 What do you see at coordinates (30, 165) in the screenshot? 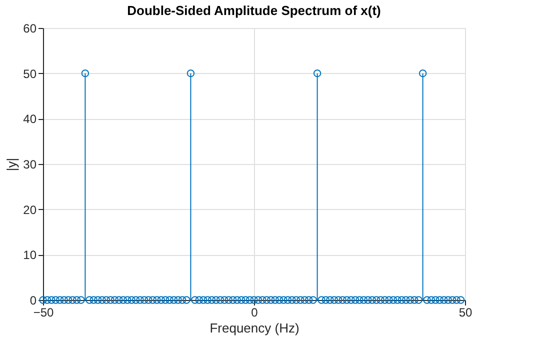
I see `y-tick-label: 30` at bounding box center [30, 165].